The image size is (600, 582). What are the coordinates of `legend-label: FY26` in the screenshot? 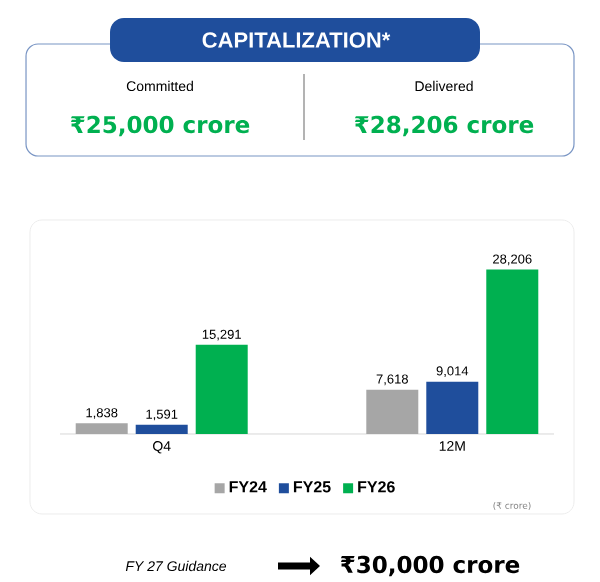 It's located at (376, 487).